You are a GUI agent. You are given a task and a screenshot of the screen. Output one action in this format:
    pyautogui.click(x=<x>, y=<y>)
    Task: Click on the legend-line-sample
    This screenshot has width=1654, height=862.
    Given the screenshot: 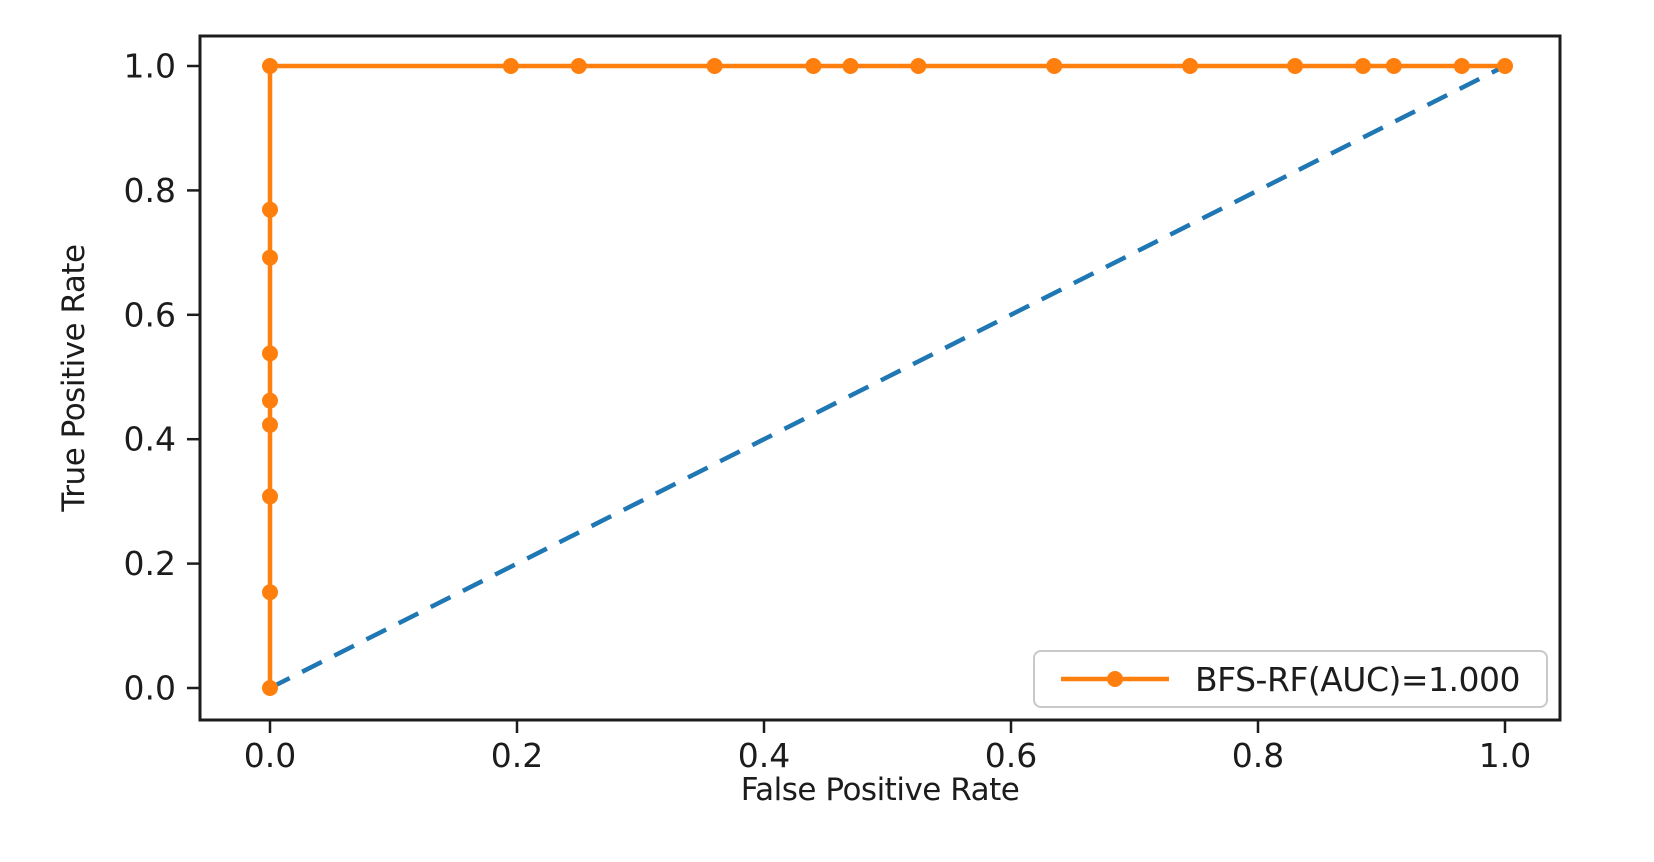 What is the action you would take?
    pyautogui.click(x=1115, y=679)
    